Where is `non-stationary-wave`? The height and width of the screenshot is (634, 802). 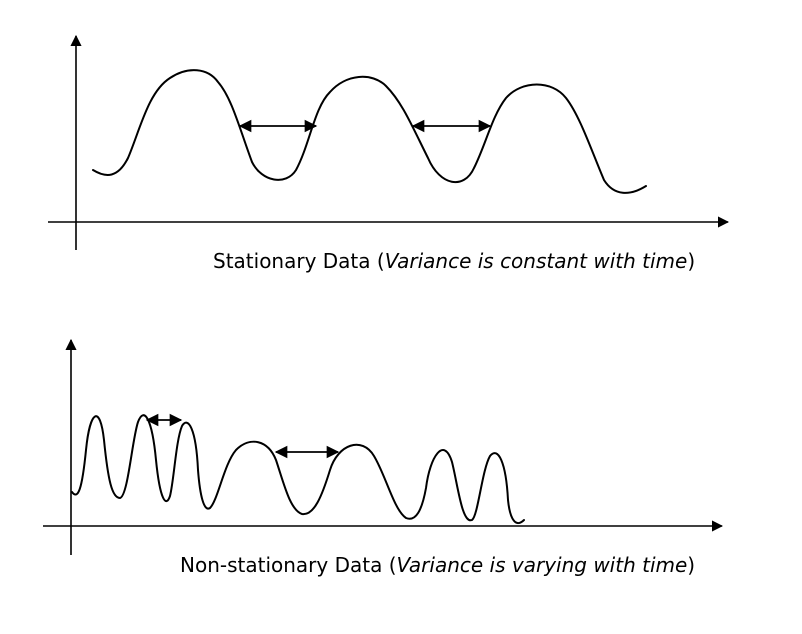 non-stationary-wave is located at coordinates (298, 469).